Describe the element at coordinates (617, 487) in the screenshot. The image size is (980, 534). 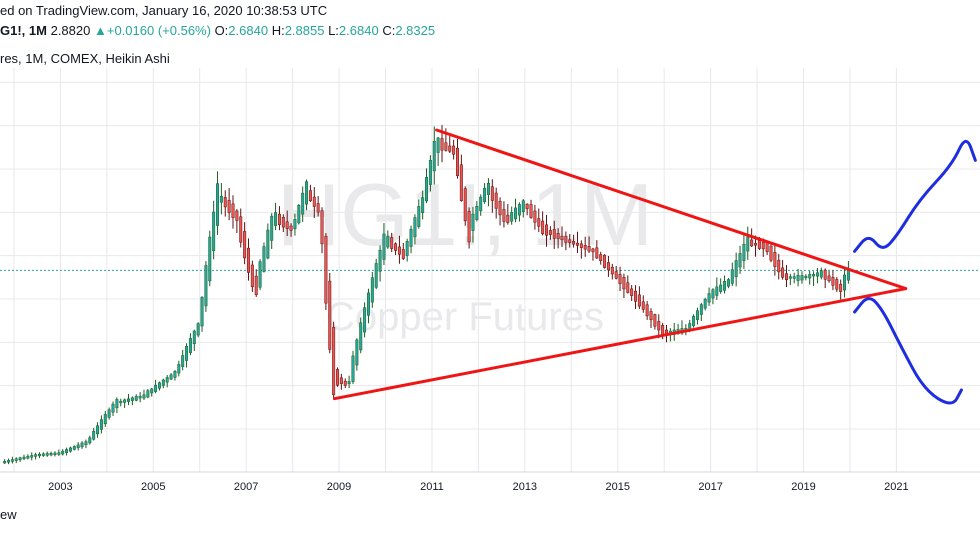
I see `x-tick-label: 2015` at that location.